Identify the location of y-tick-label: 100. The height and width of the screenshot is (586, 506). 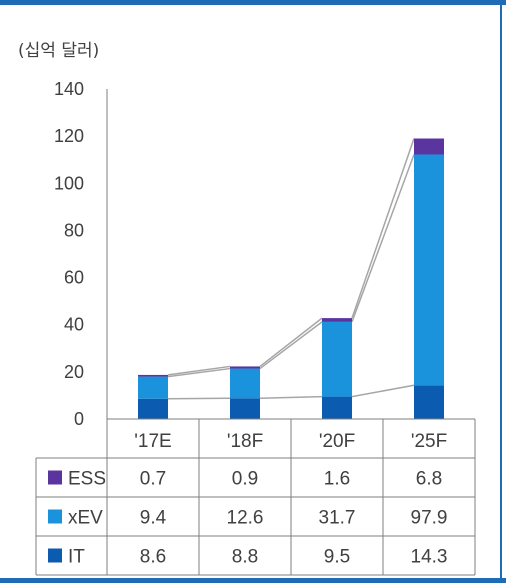
(69, 183).